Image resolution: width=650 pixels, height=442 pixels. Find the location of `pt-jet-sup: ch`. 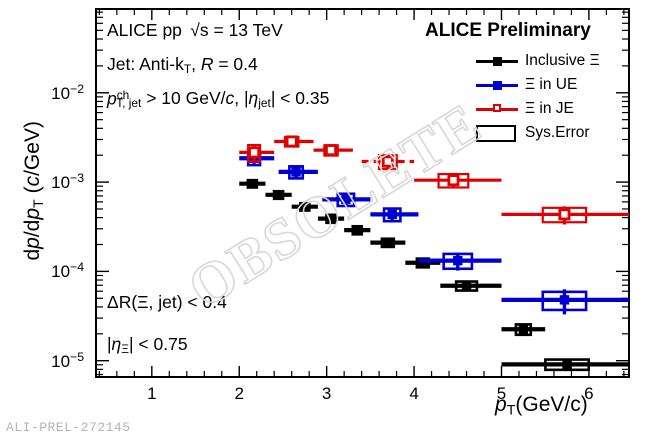

pt-jet-sup: ch is located at coordinates (123, 95).